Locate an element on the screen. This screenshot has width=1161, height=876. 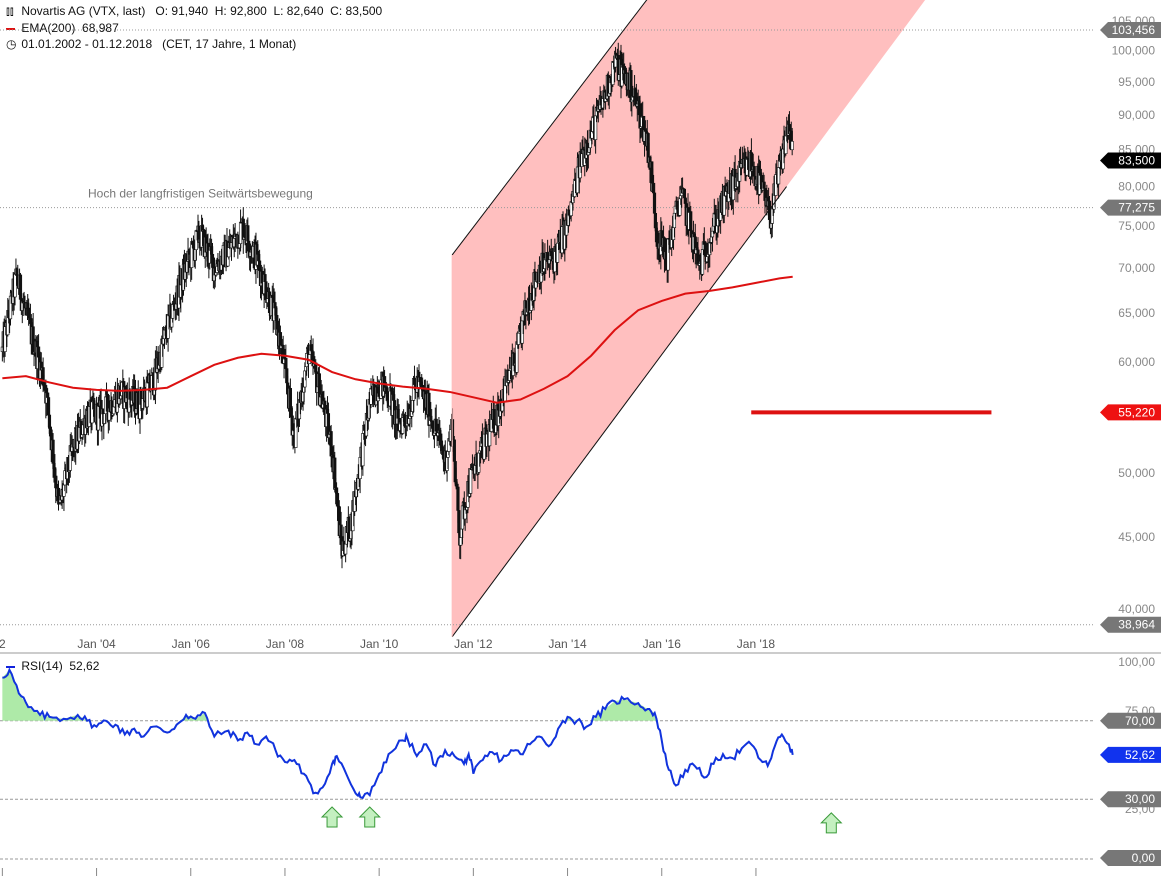
channel-lower-line is located at coordinates (619, 412).